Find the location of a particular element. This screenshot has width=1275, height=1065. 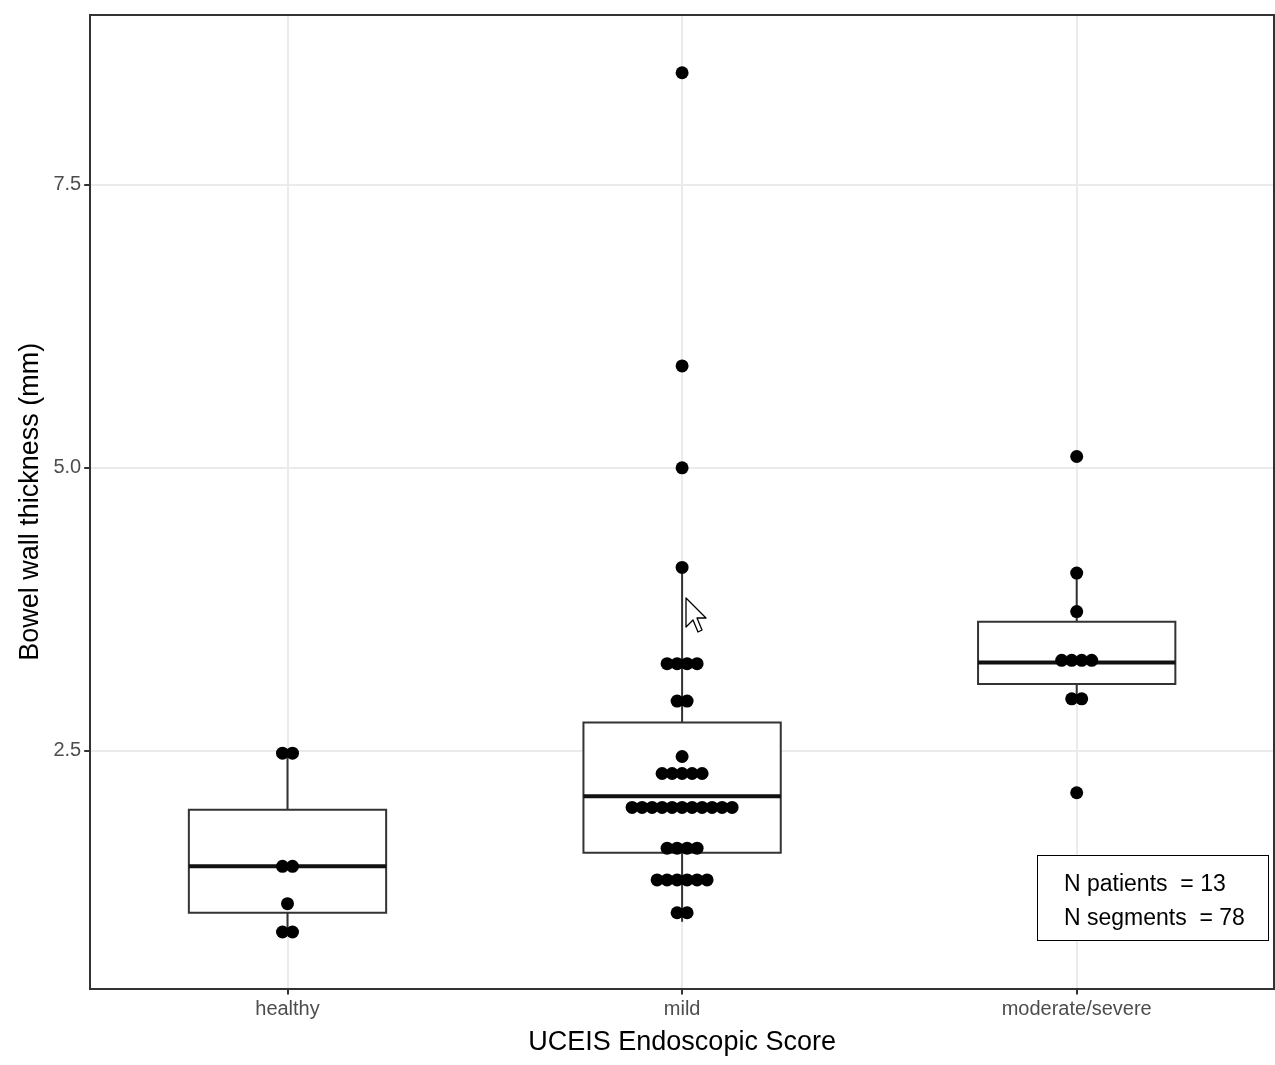

y-axis-title: Bowel wall thickness (mm) is located at coordinates (28, 501).